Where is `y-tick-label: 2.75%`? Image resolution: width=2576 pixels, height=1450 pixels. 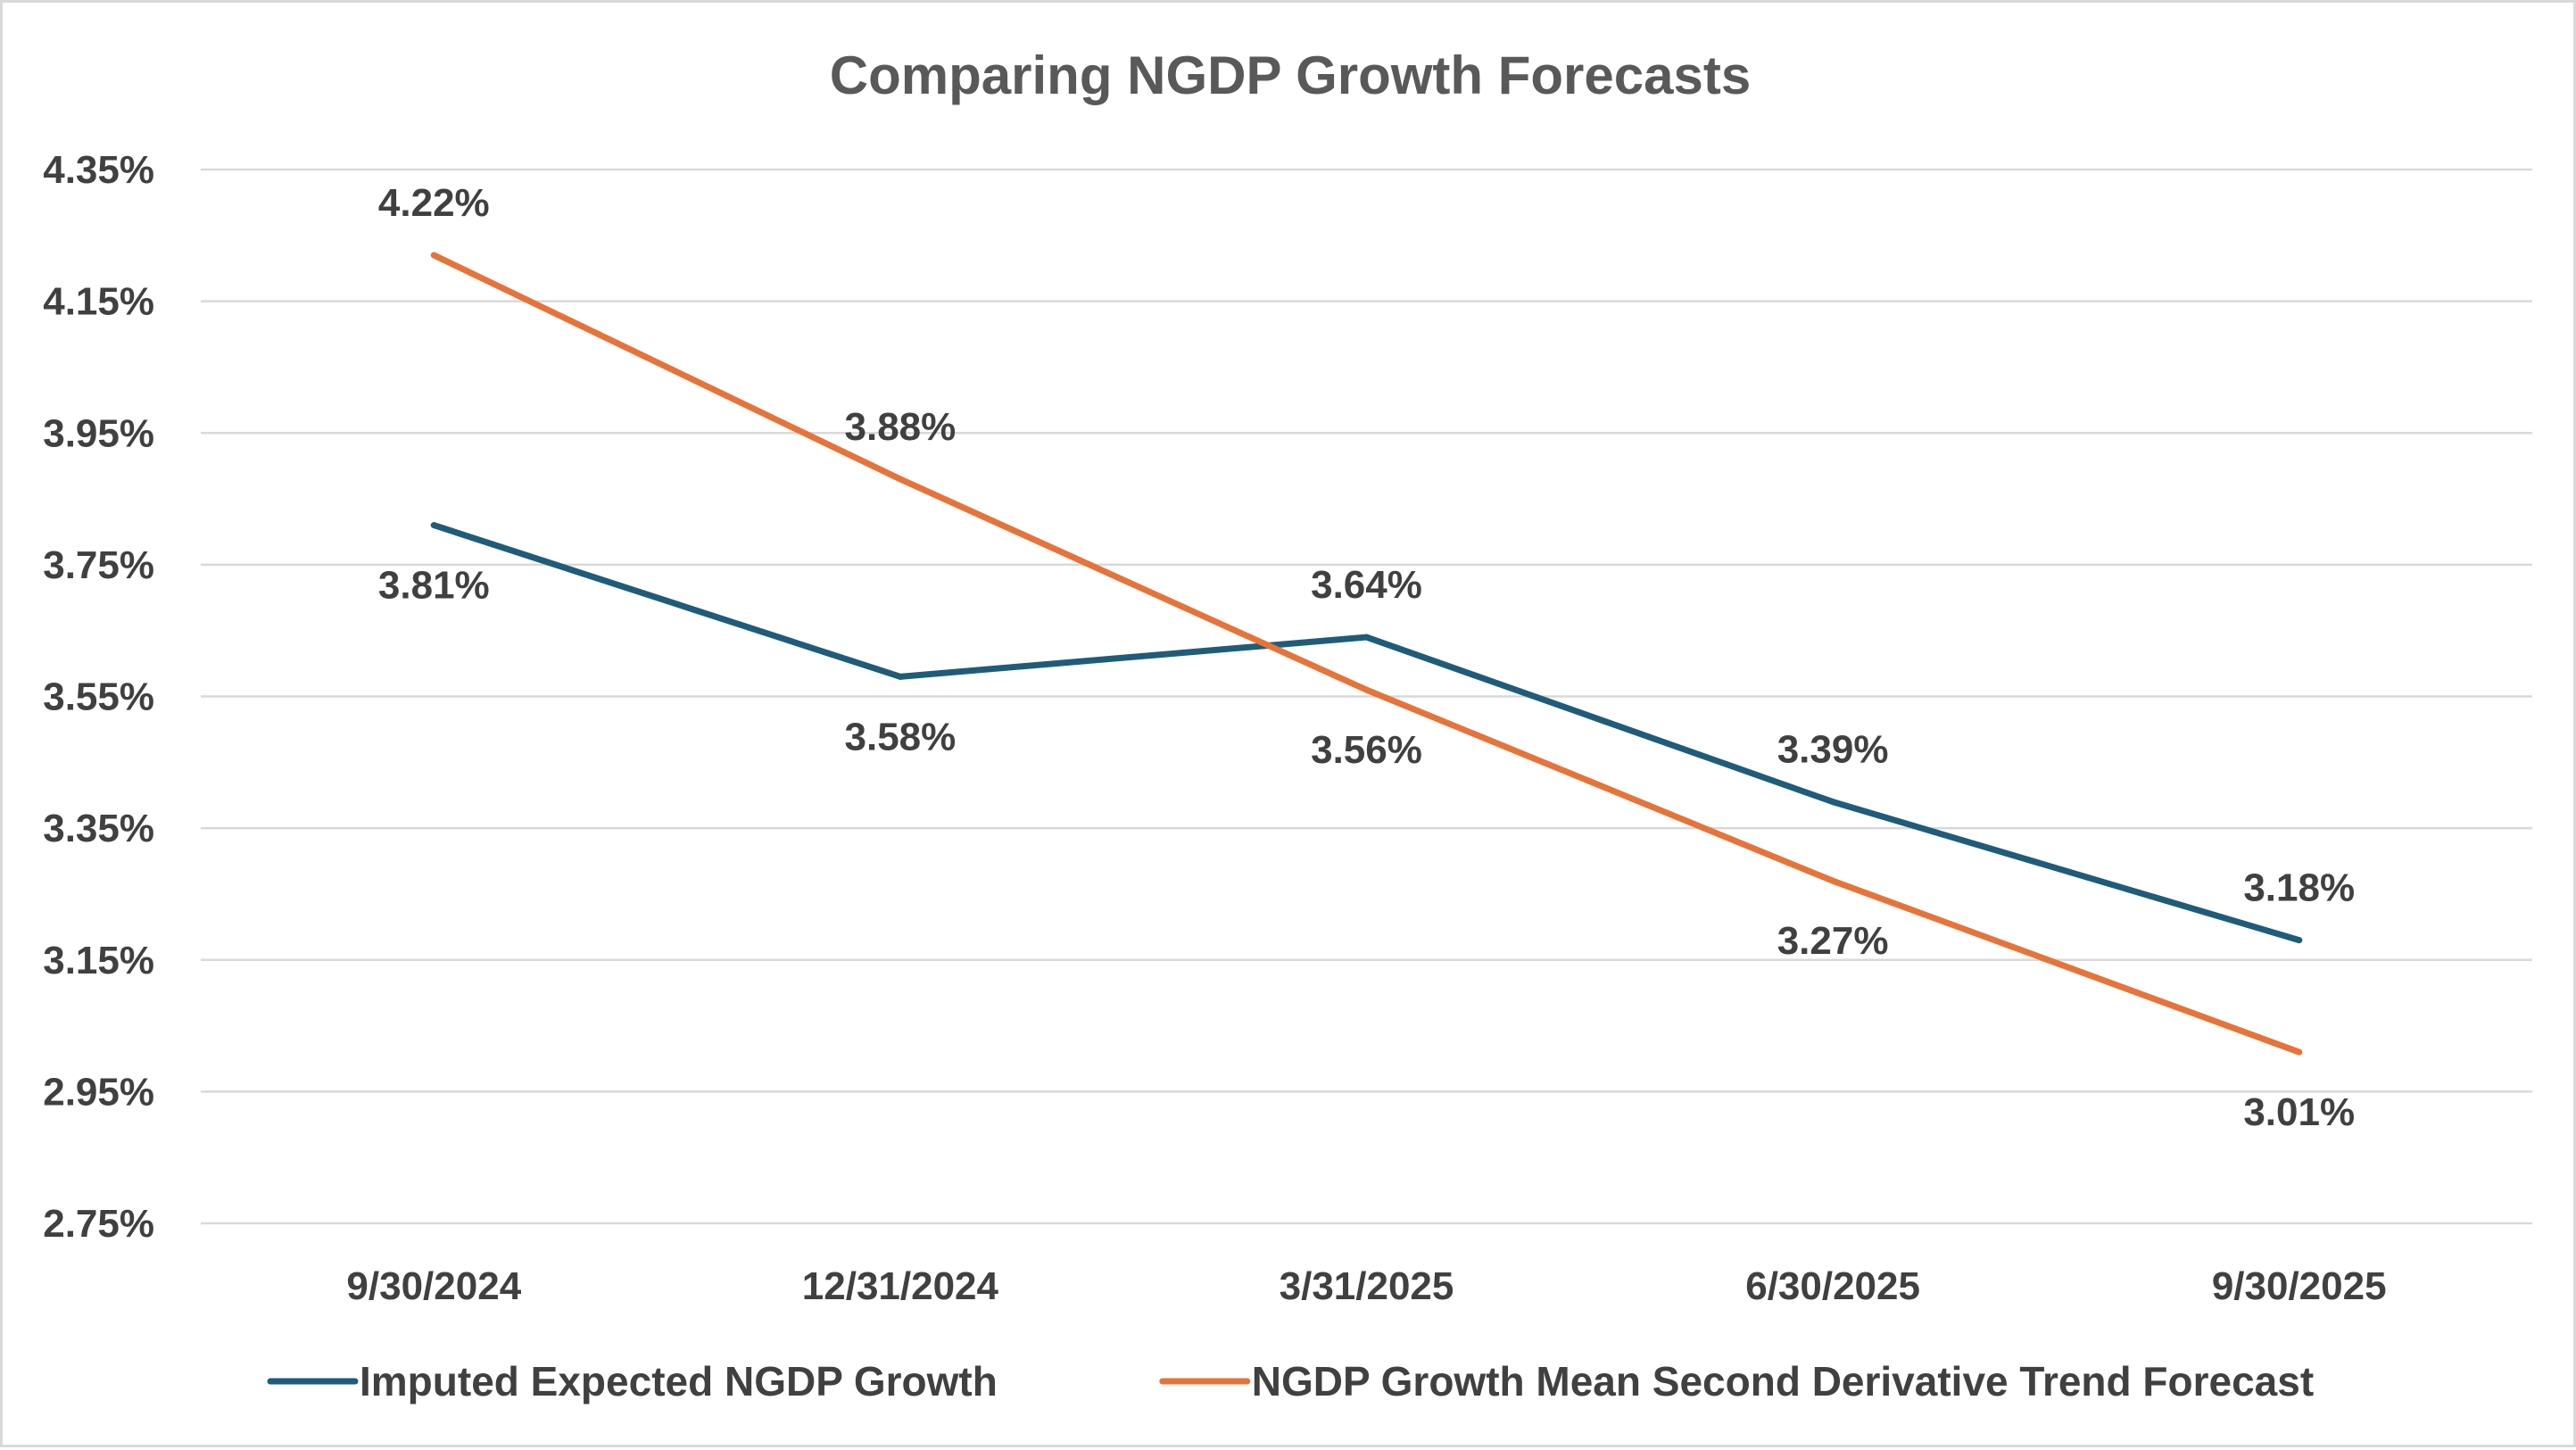
y-tick-label: 2.75% is located at coordinates (98, 1224).